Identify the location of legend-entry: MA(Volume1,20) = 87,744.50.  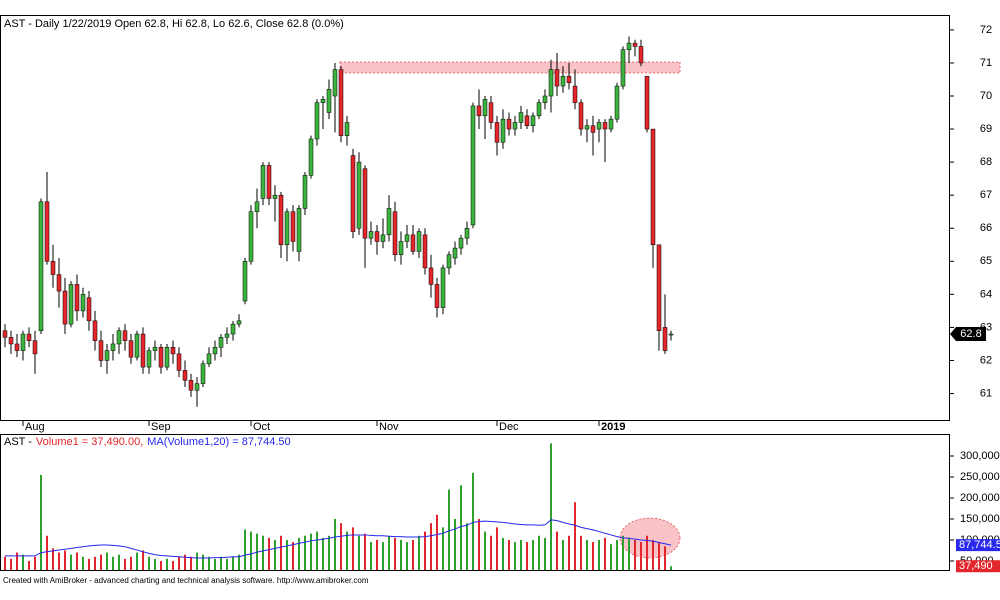
(218, 442).